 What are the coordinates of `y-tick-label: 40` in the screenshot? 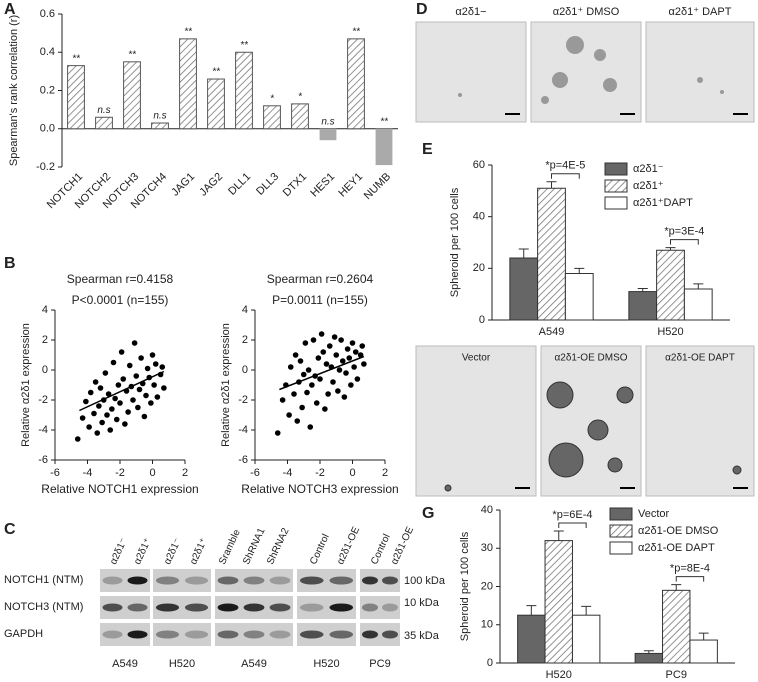 It's located at (479, 217).